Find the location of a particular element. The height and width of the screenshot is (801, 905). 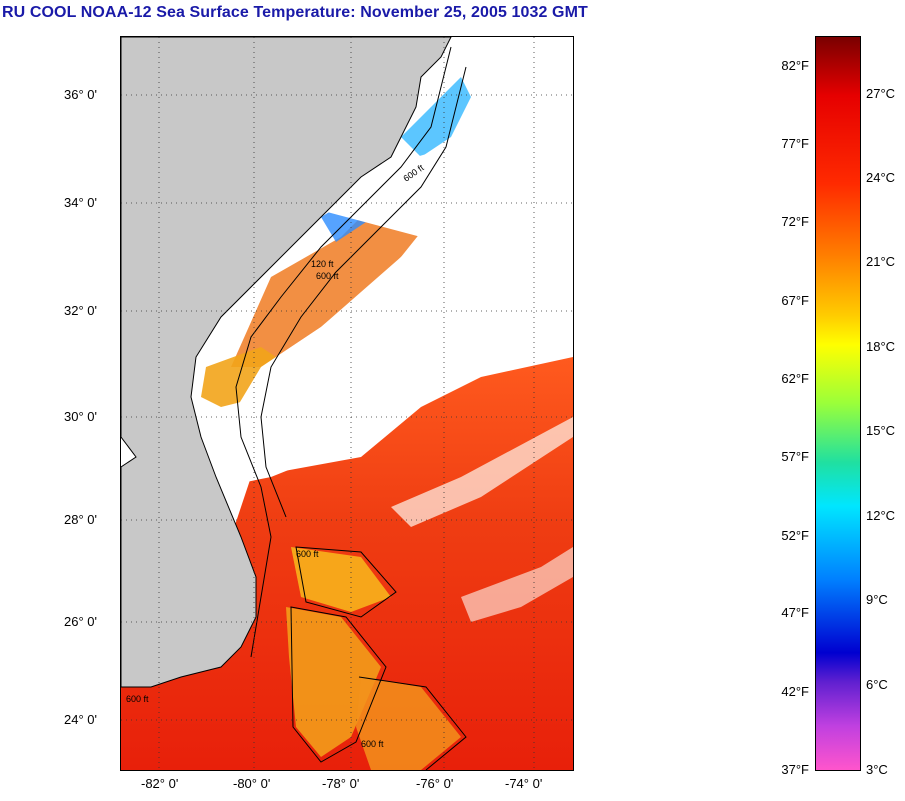

lon-label: -78° 0' is located at coordinates (341, 783).